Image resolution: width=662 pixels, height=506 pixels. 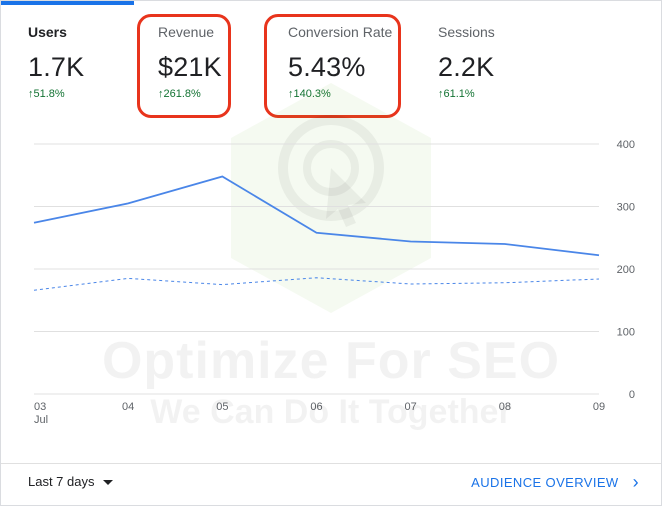 I want to click on y-tick-label: 100, so click(x=626, y=333).